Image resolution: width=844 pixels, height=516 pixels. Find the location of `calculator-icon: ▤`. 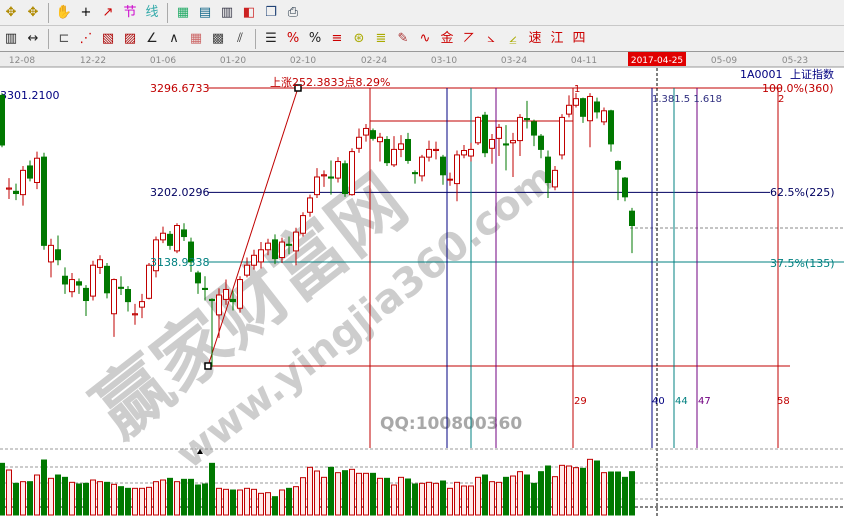

calculator-icon: ▤ is located at coordinates (205, 12).